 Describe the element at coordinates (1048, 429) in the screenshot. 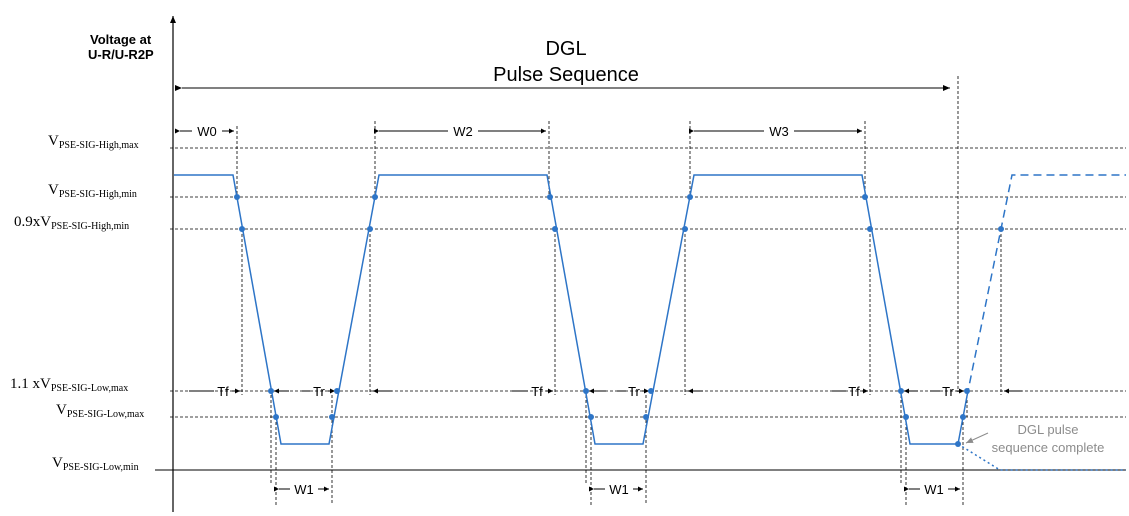

I see `annotation-line1: DGL pulse` at that location.